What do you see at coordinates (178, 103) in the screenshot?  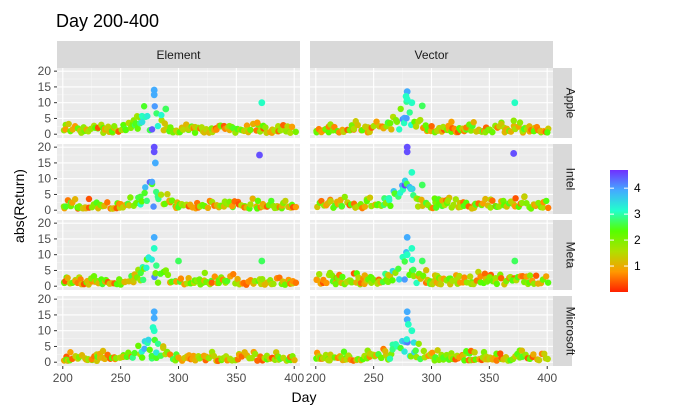 I see `panel-apple-element` at bounding box center [178, 103].